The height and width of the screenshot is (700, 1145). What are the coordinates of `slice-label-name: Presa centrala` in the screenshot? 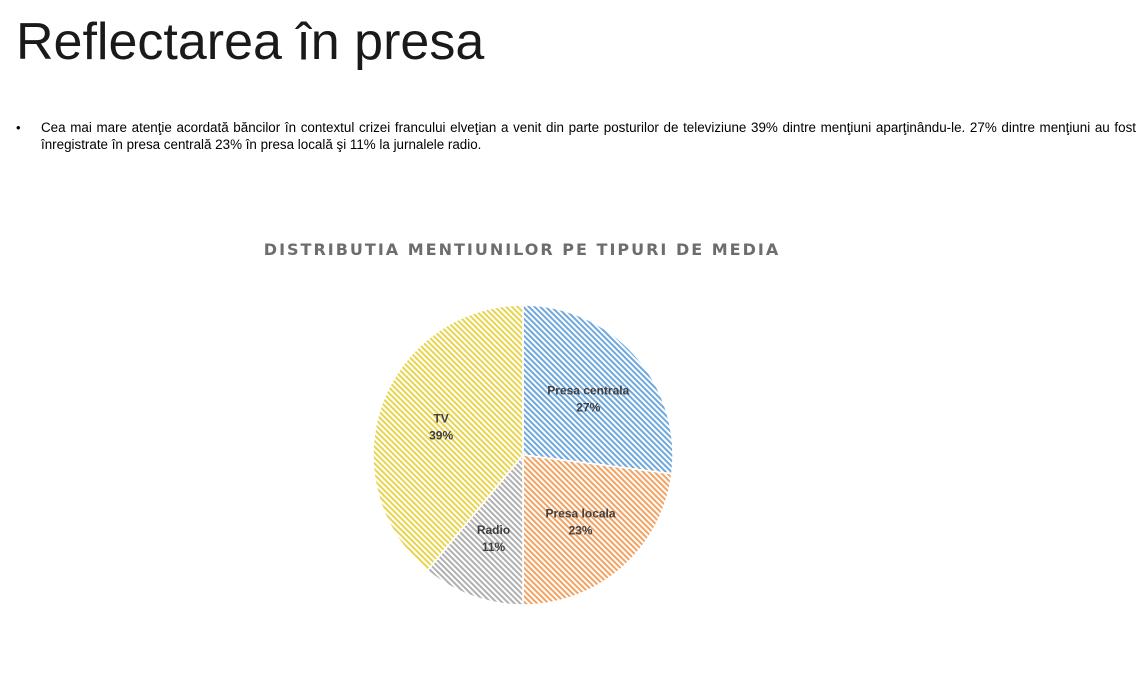 It's located at (588, 390).